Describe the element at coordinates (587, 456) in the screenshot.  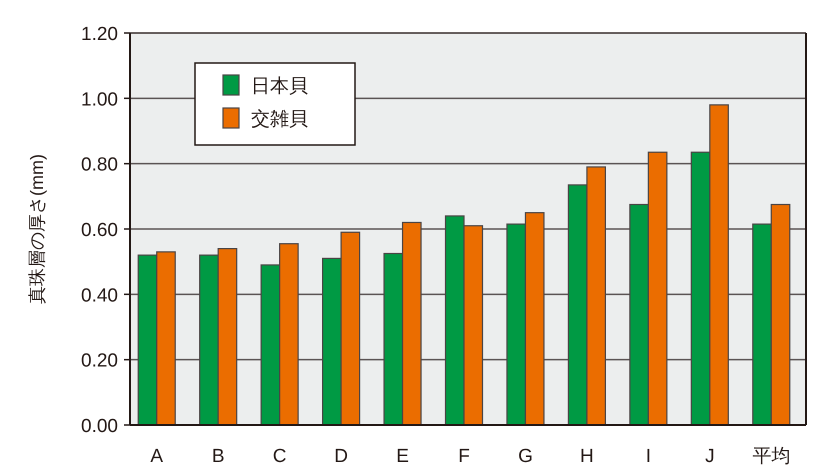
I see `x-tick-label: H` at that location.